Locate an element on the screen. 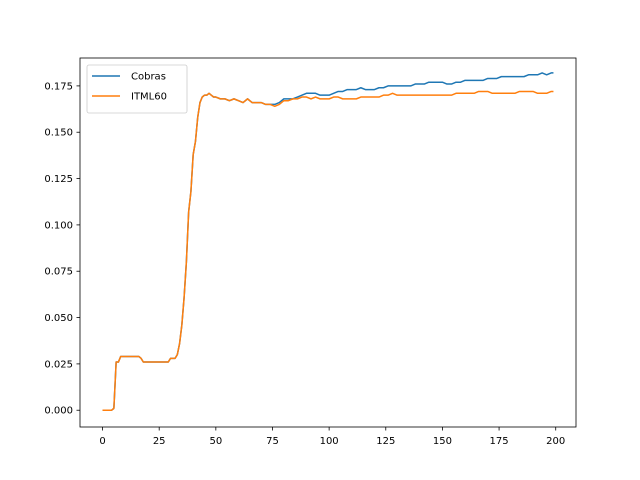 This screenshot has height=480, width=640. legend-label-cobras: Cobras is located at coordinates (148, 77).